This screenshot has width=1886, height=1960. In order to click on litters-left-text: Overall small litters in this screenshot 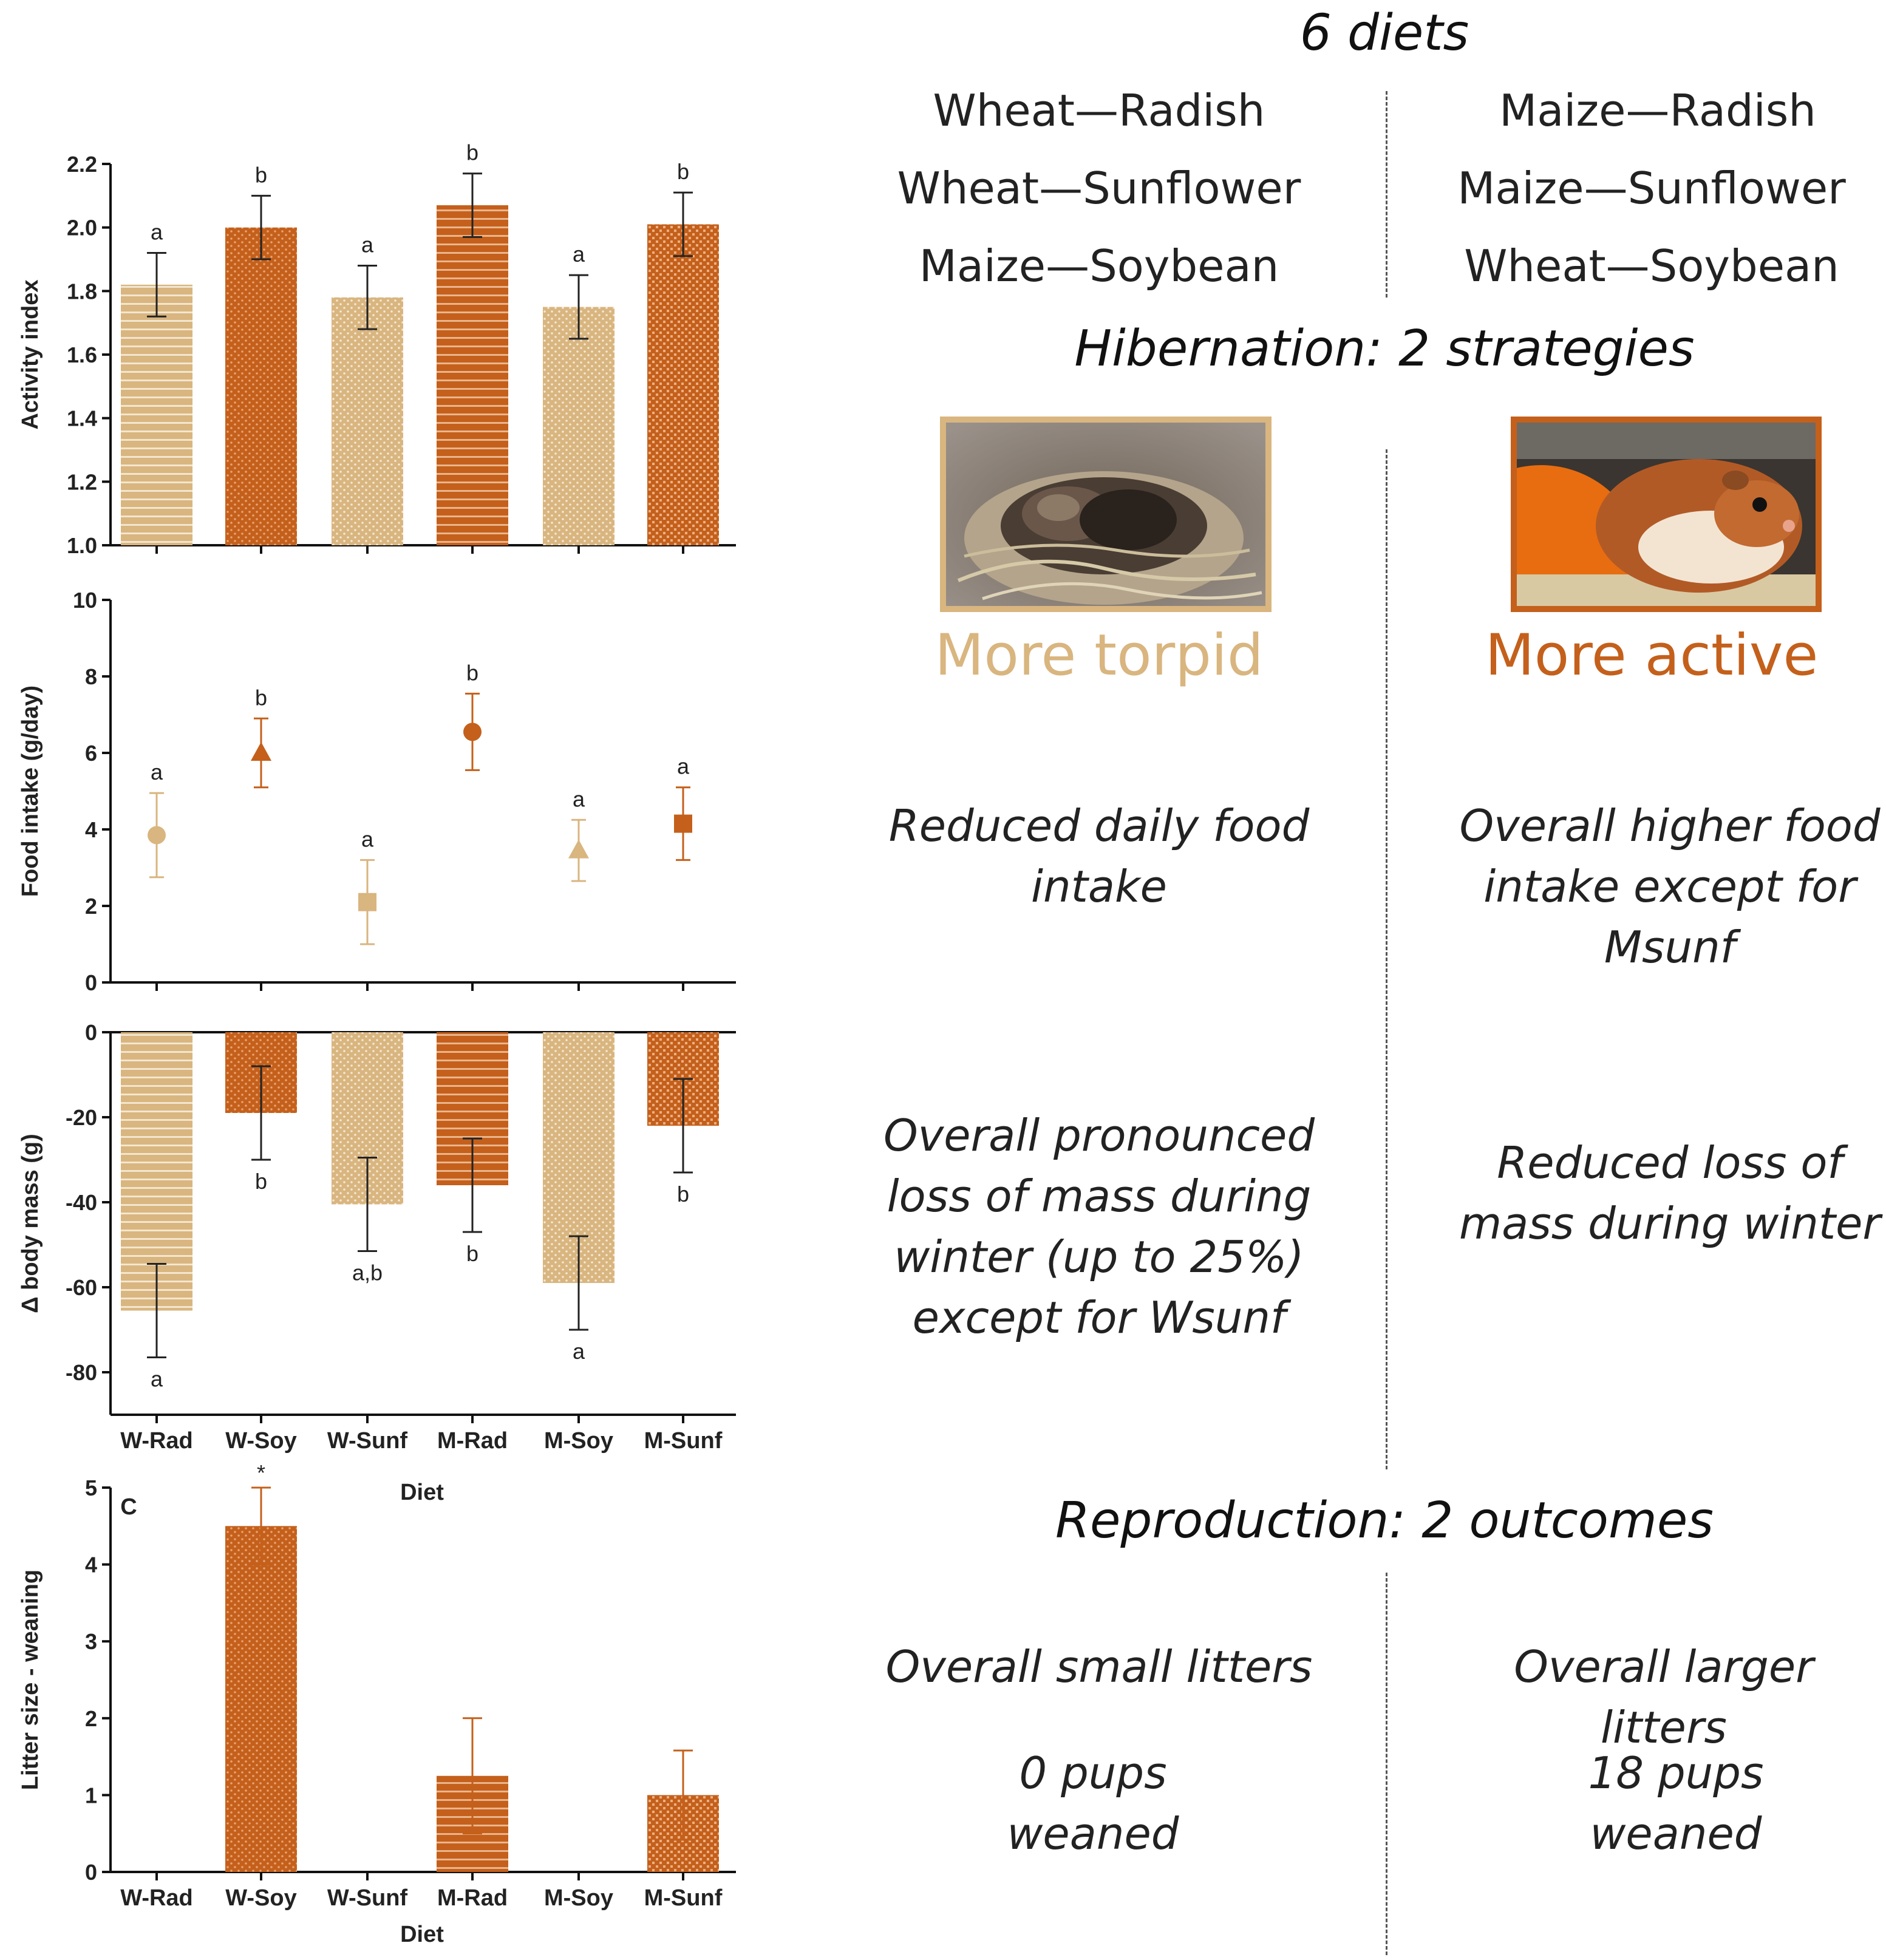, I will do `click(1099, 1666)`.